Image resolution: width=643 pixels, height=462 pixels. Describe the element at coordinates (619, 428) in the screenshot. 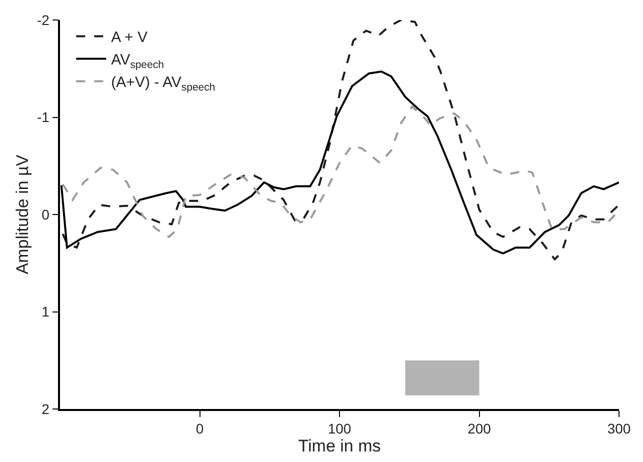

I see `x-tick-label: 300` at that location.